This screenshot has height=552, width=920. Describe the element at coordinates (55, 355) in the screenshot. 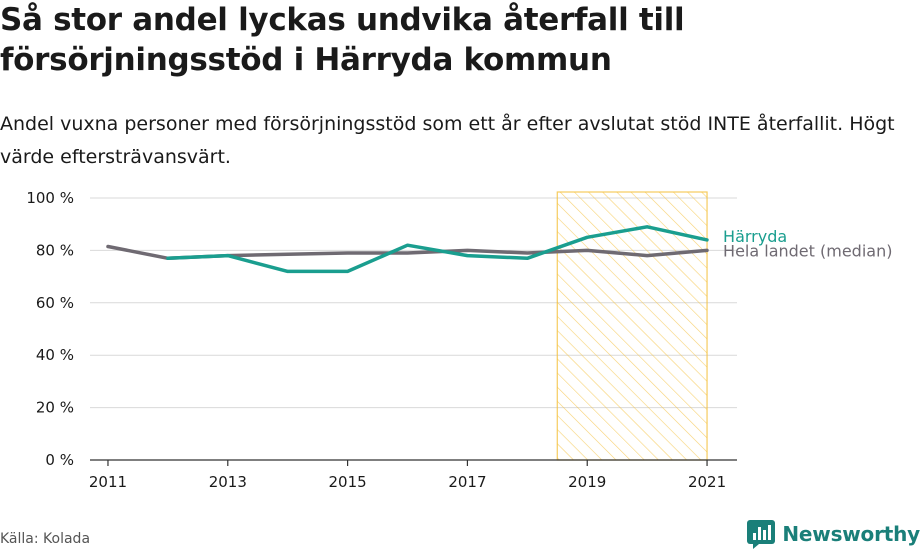

I see `y-tick-label-40: 40 %` at that location.